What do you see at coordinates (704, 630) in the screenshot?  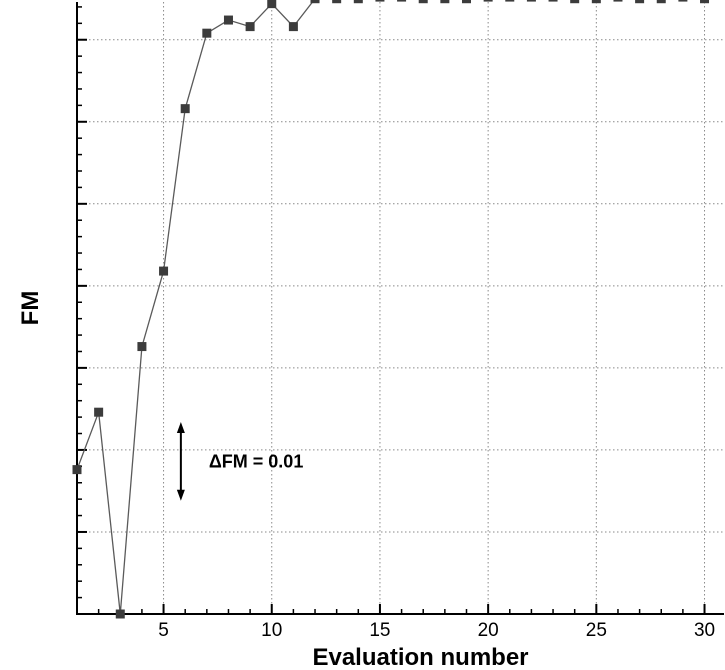 I see `x-tick-label: 30` at bounding box center [704, 630].